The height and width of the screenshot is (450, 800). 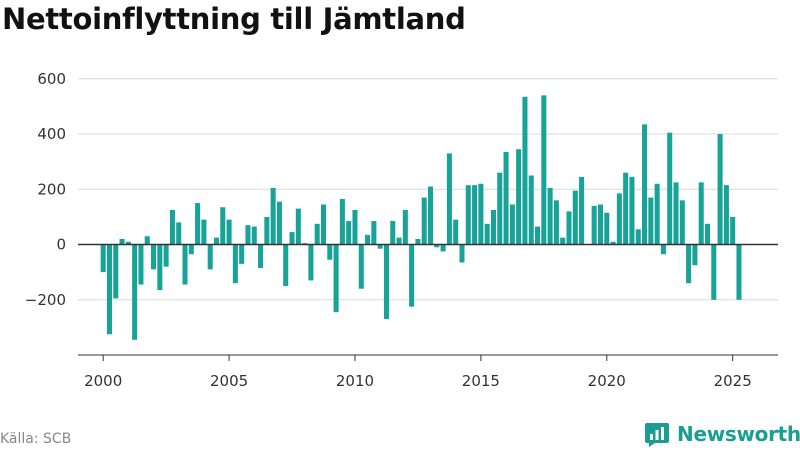 What do you see at coordinates (51, 134) in the screenshot?
I see `y-tick-label: 400` at bounding box center [51, 134].